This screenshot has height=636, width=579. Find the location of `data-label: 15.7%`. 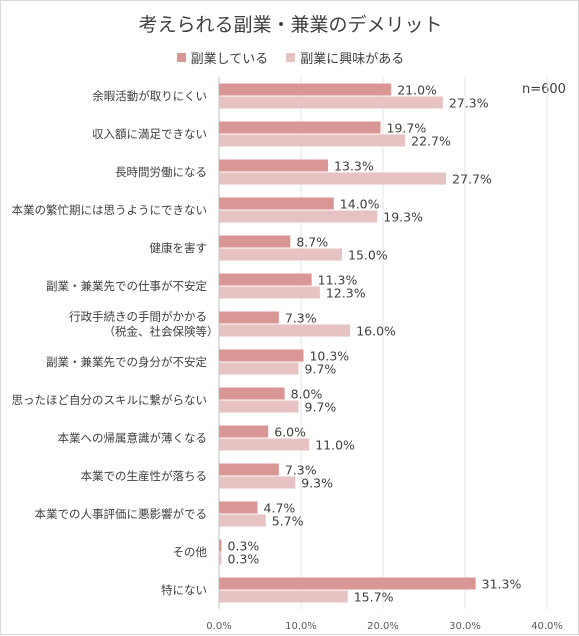

data-label: 15.7% is located at coordinates (374, 597).